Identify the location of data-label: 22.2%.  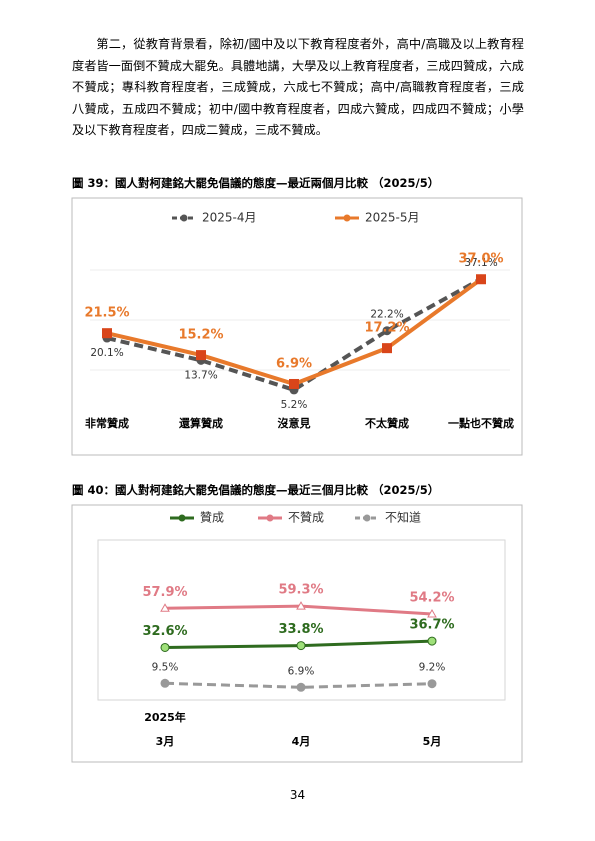
(386, 315).